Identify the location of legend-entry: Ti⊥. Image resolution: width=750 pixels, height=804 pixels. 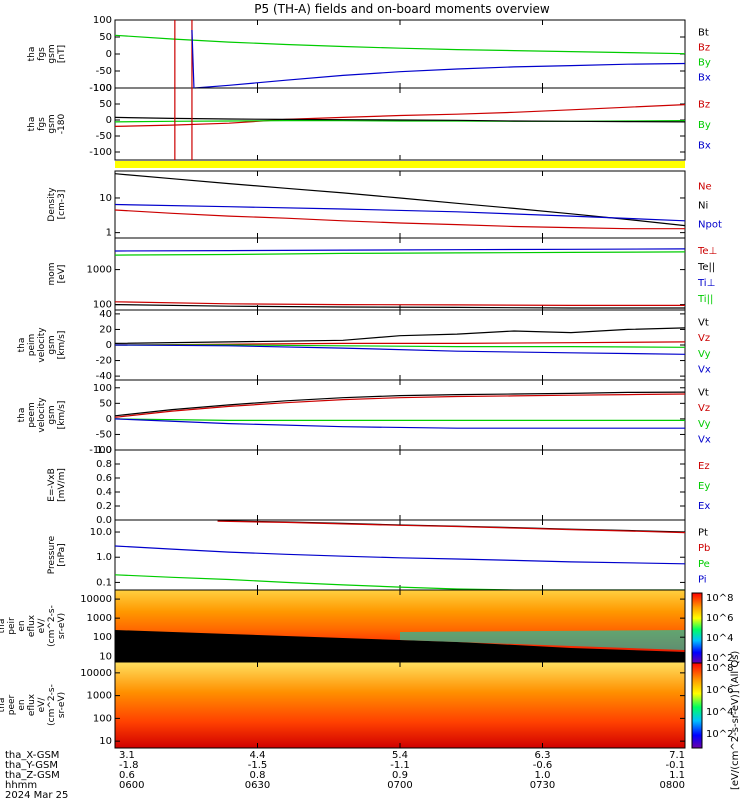
(706, 283).